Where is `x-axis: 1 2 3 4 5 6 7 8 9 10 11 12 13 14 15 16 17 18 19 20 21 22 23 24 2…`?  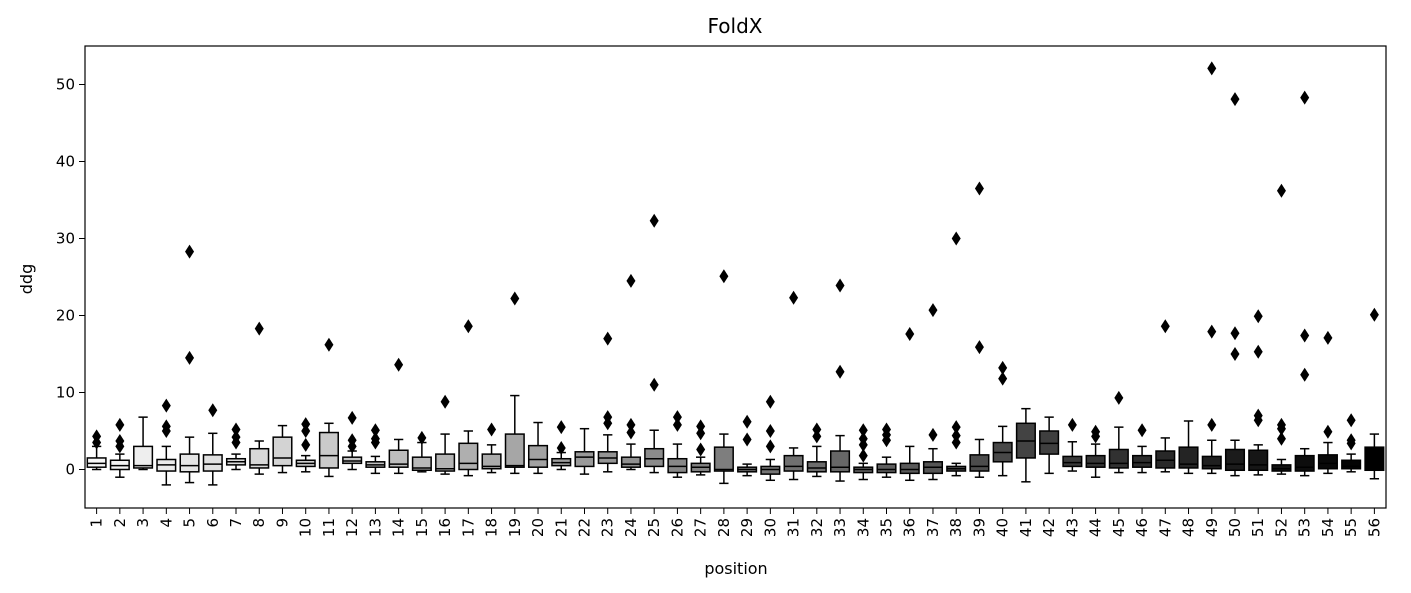
x-axis: 1 2 3 4 5 6 7 8 9 10 11 12 13 14 15 16 17 18 19 20 21 22 23 24 2… is located at coordinates (735, 522).